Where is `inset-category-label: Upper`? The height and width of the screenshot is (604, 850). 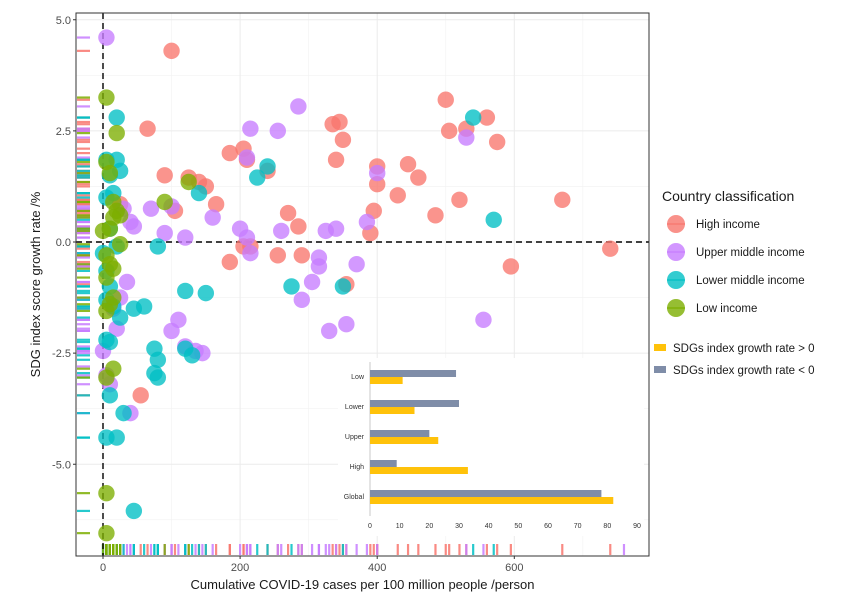 inset-category-label: Upper is located at coordinates (355, 437).